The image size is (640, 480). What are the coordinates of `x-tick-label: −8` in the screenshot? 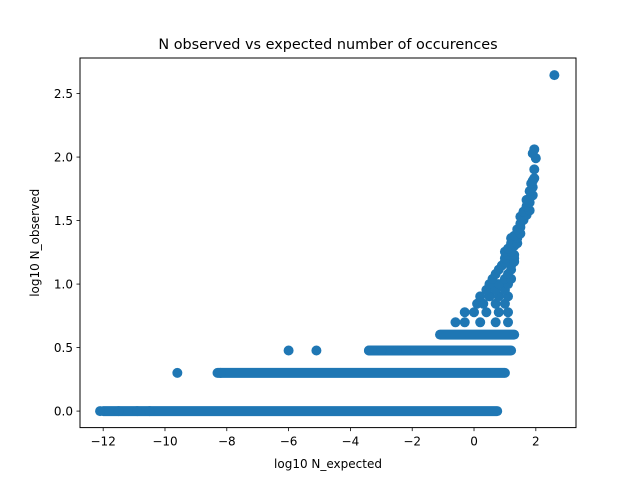 It's located at (227, 442).